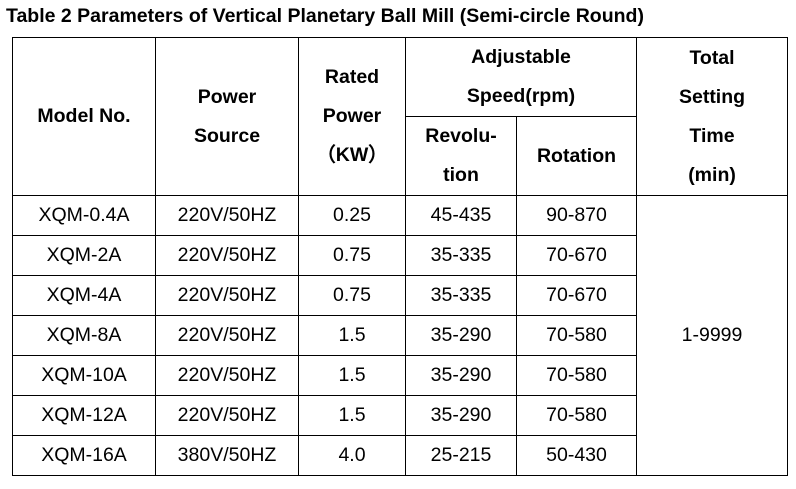  I want to click on table-row: XQM-4A 220V/50HZ 0.75 35-335 70-670, so click(400, 295).